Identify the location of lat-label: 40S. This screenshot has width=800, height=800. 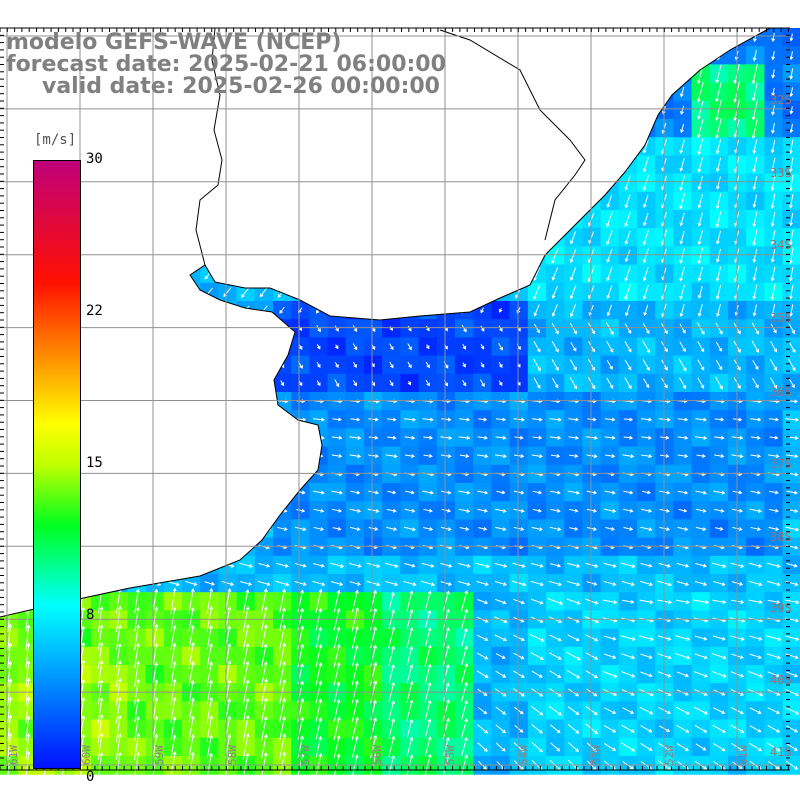
(781, 680).